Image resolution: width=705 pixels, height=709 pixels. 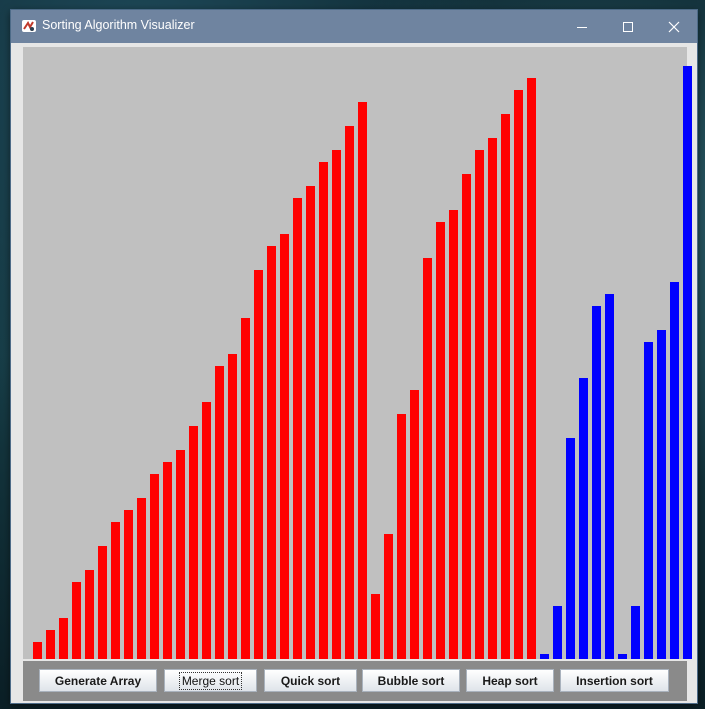 I want to click on maximize-button, so click(x=628, y=26).